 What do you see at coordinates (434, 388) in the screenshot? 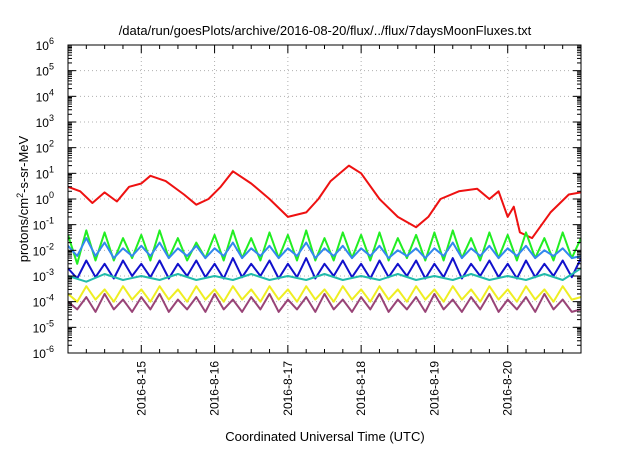
I see `x-tick-label: 2016-8-19` at bounding box center [434, 388].